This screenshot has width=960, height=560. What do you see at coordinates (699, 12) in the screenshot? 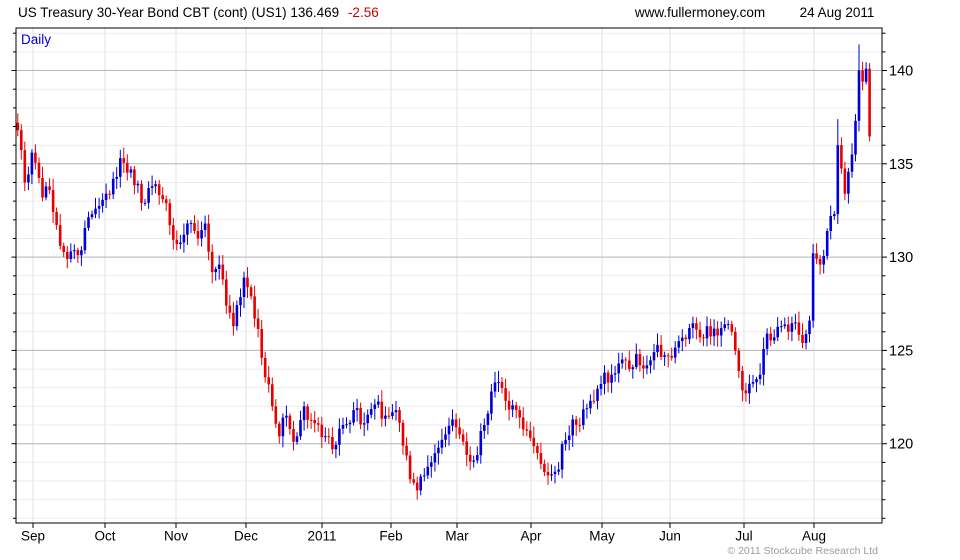
I see `website-link: www.fullermoney.com` at bounding box center [699, 12].